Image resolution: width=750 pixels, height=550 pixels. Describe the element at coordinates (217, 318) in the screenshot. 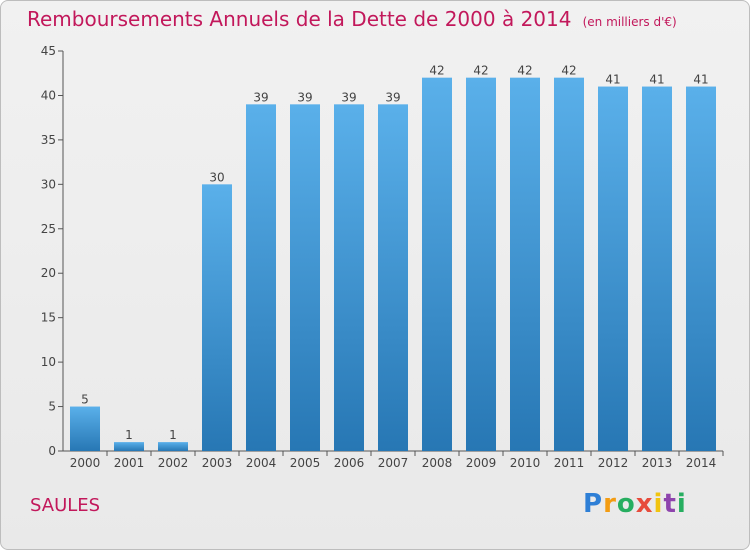

I see `bar-2003` at that location.